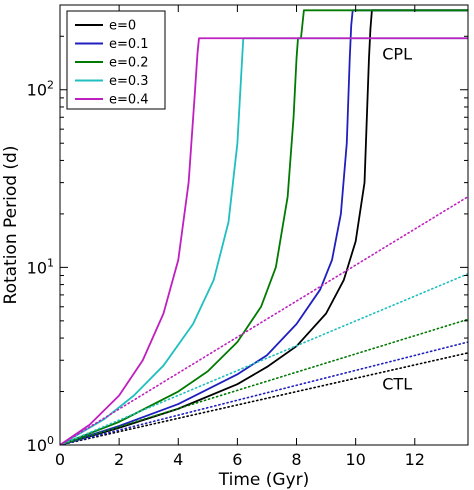 The image size is (474, 490). Describe the element at coordinates (129, 63) in the screenshot. I see `legend-label: e=0.2` at that location.